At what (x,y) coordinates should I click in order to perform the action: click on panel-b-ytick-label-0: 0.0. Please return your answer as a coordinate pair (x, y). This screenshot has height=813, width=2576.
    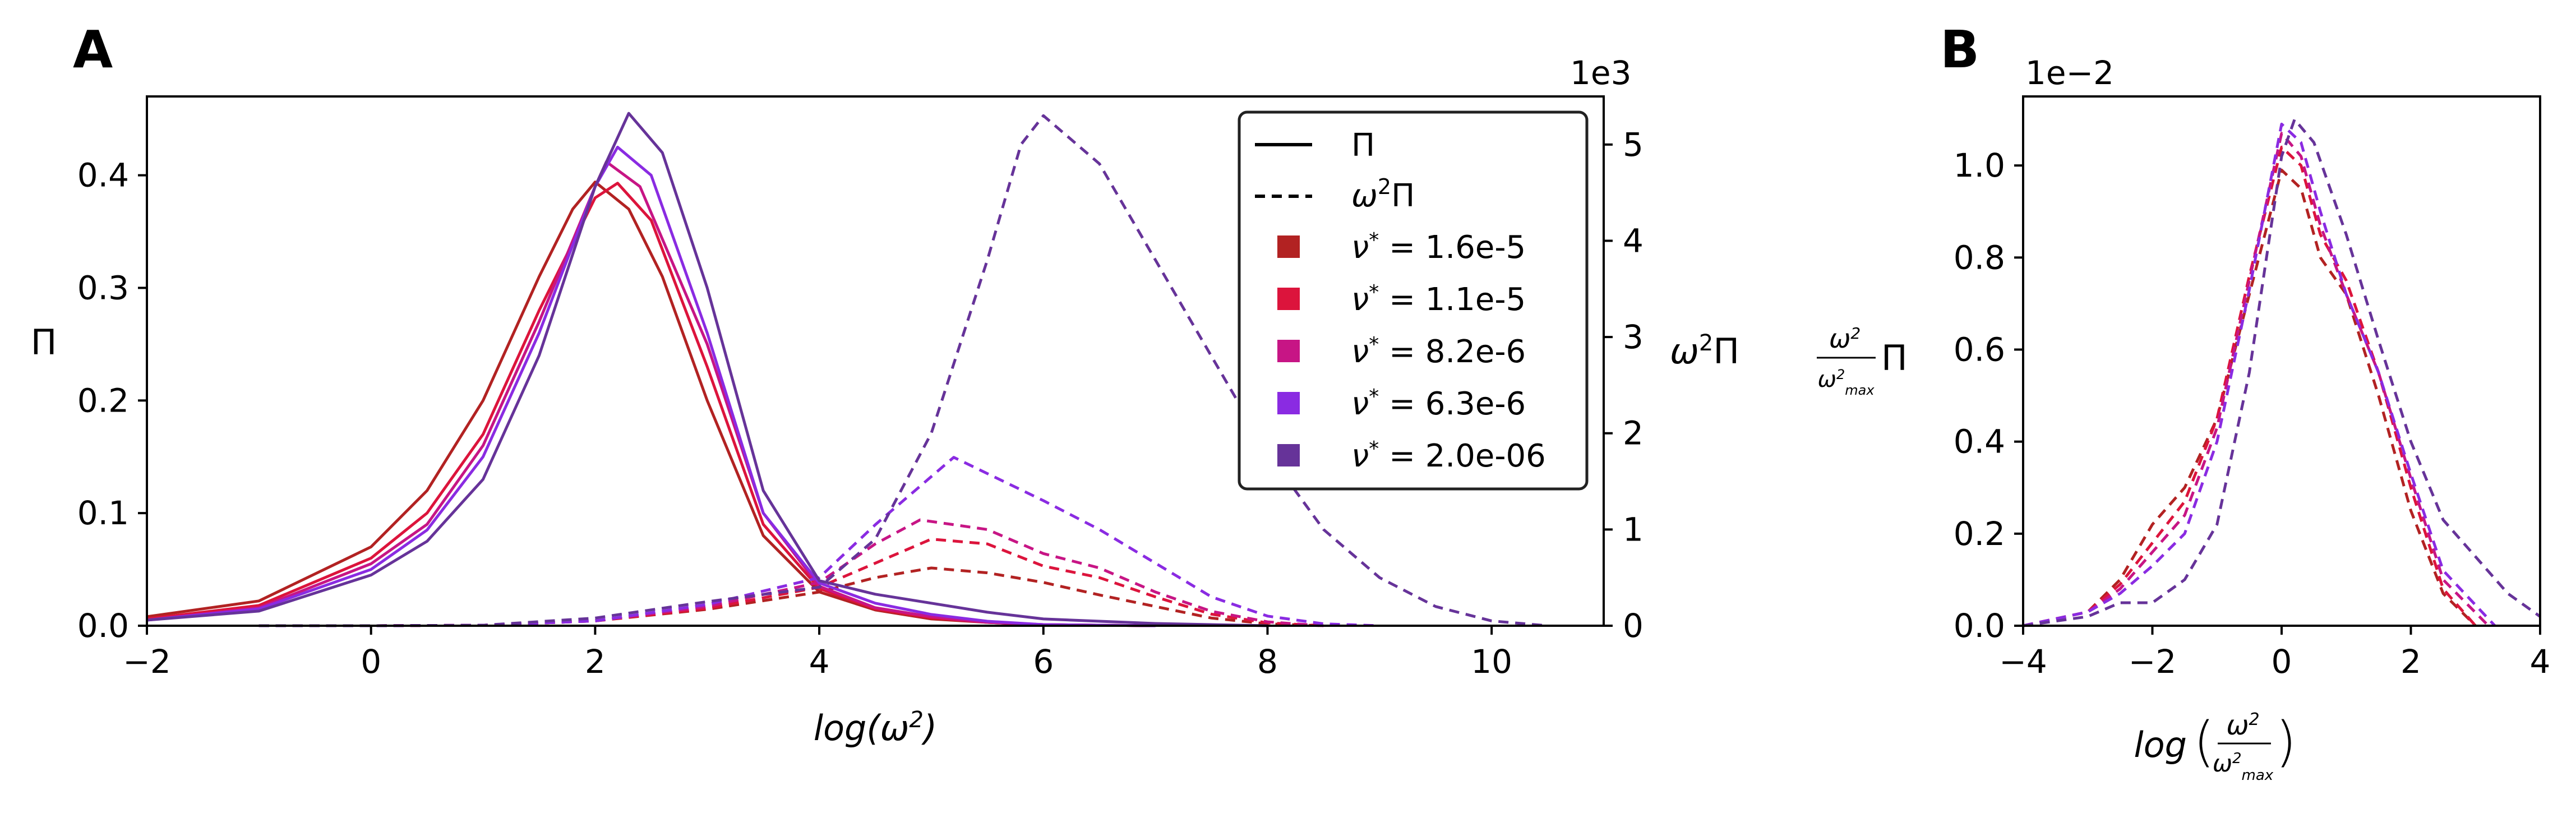
    Looking at the image, I should click on (1980, 626).